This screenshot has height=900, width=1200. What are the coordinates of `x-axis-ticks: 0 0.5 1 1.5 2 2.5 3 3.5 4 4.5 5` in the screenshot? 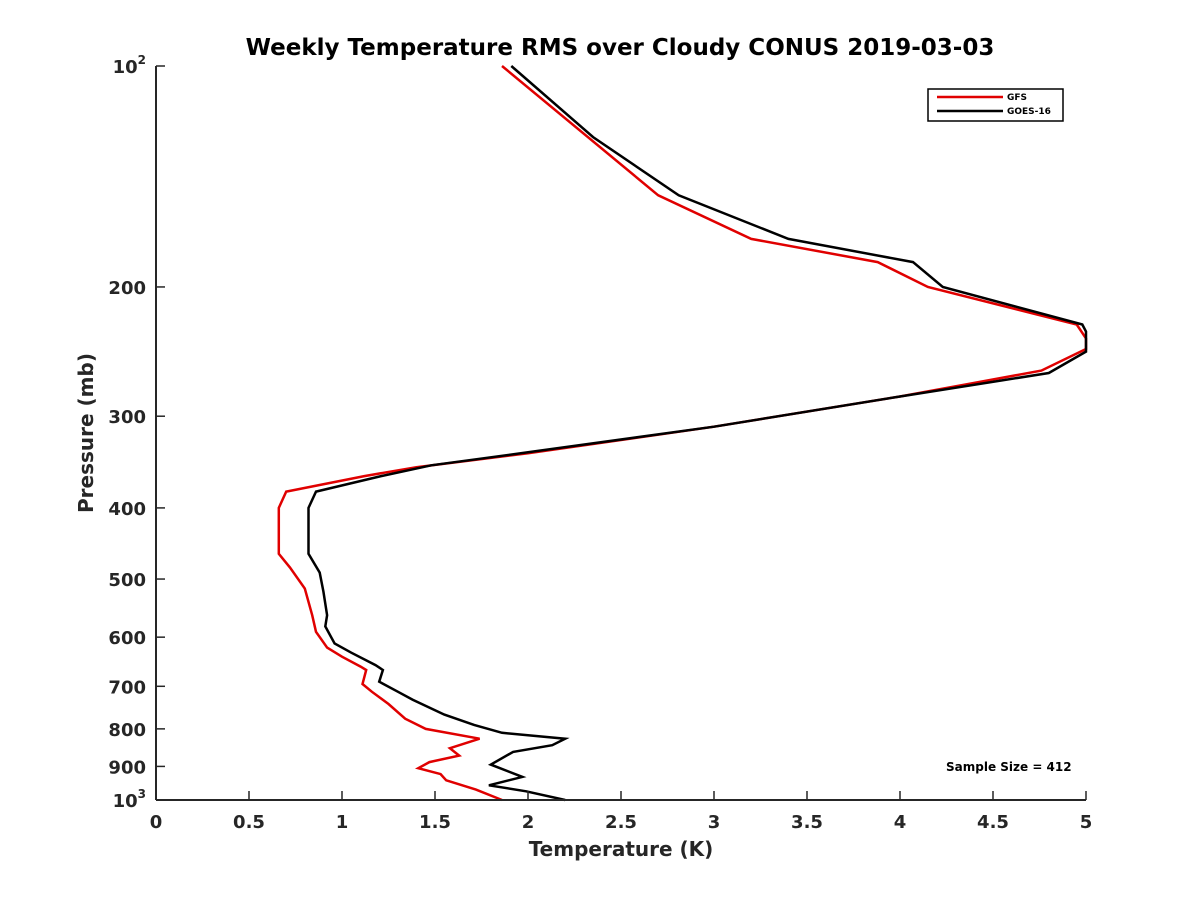 It's located at (621, 812).